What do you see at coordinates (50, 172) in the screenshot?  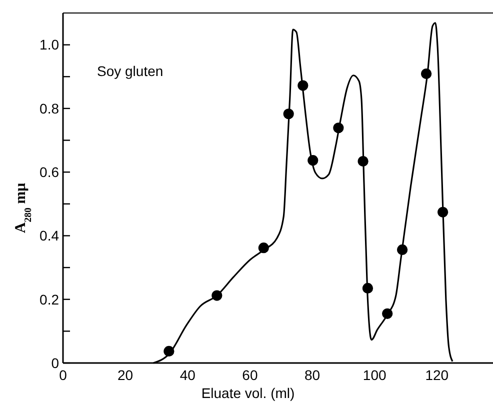 I see `y-tick-label: 0.6` at bounding box center [50, 172].